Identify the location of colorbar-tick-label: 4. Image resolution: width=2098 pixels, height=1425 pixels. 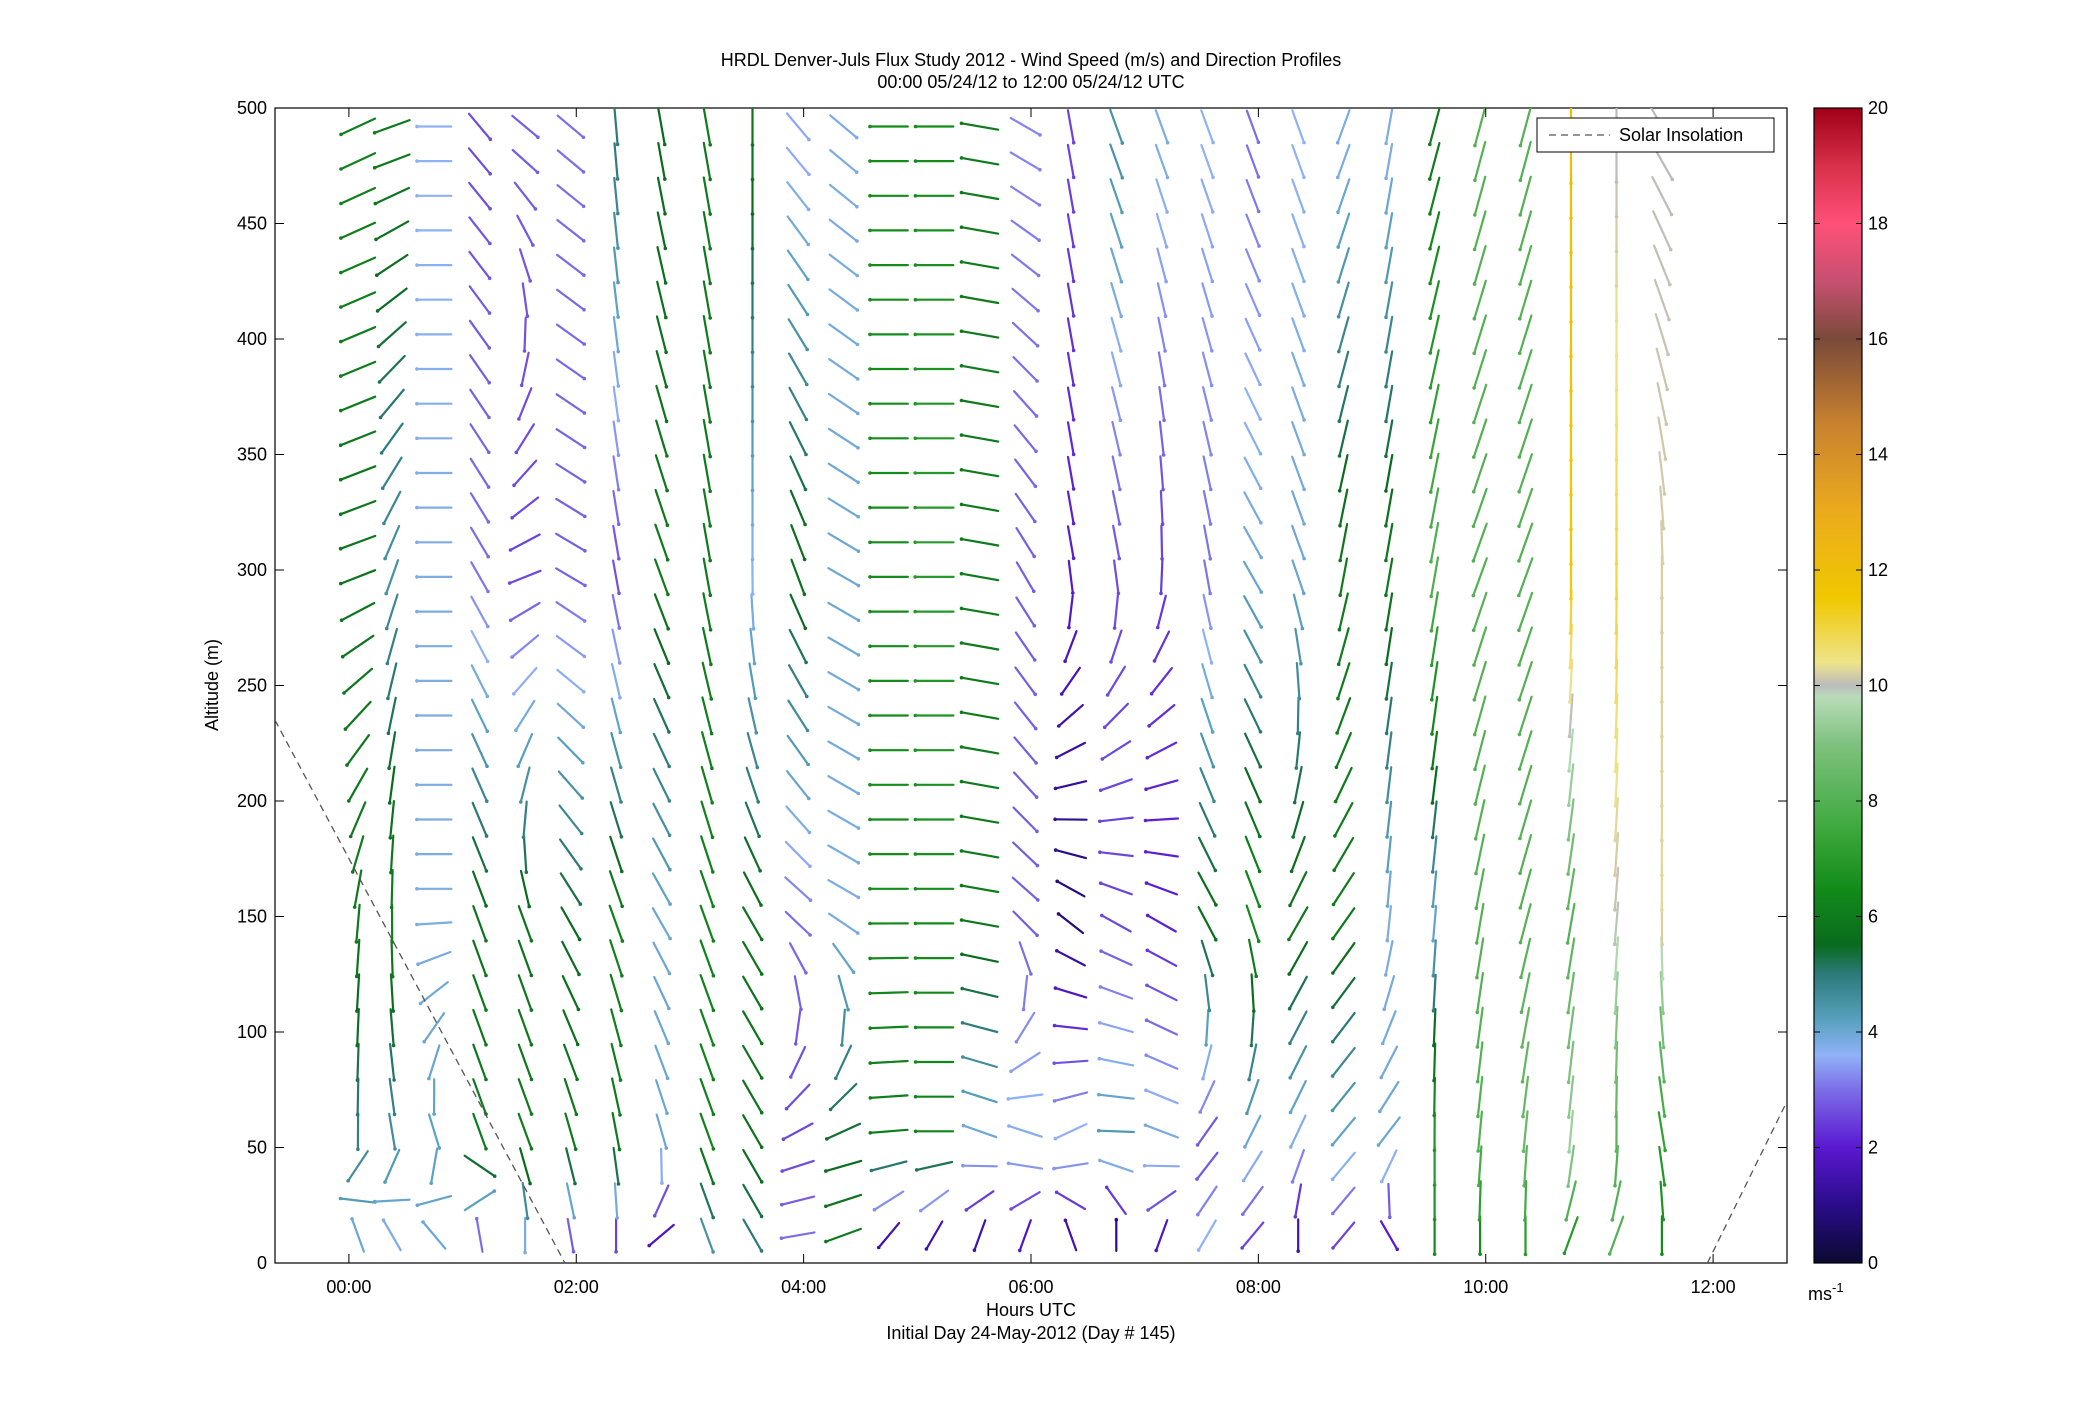
(1873, 1032).